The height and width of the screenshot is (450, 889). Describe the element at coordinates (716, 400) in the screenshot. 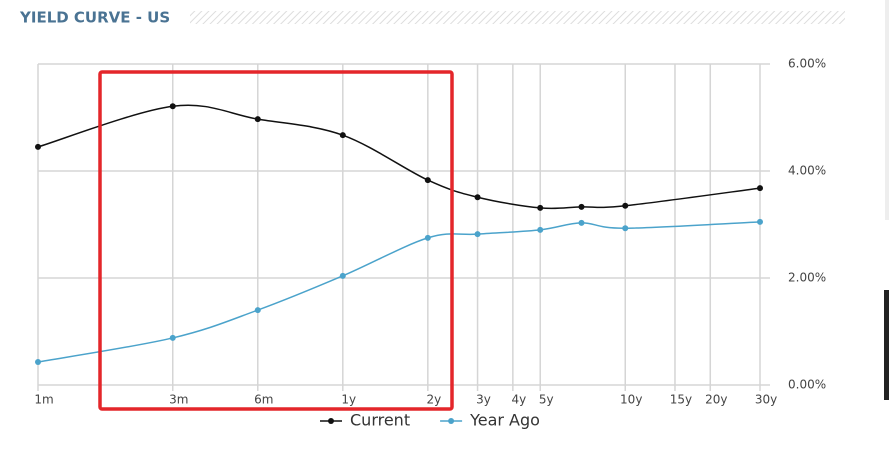

I see `x-tick-label: 20y` at that location.